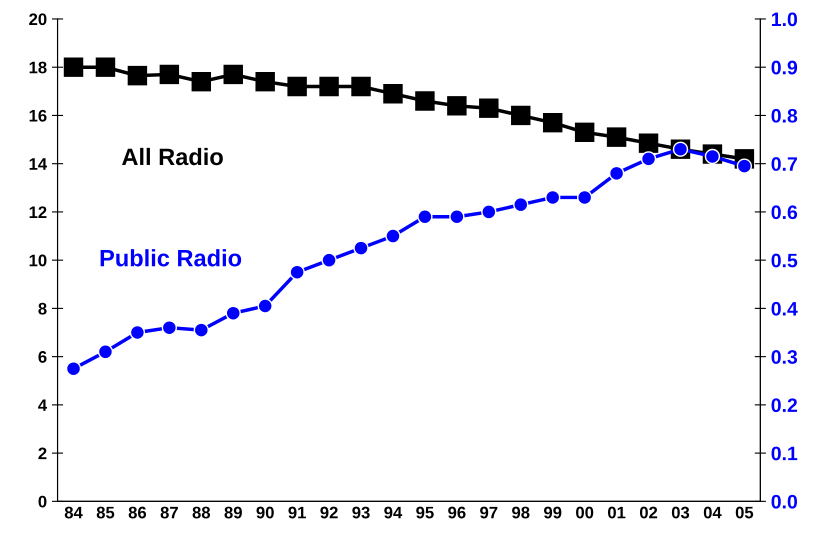 The image size is (822, 542). Describe the element at coordinates (171, 257) in the screenshot. I see `series-label: Public Radio` at that location.